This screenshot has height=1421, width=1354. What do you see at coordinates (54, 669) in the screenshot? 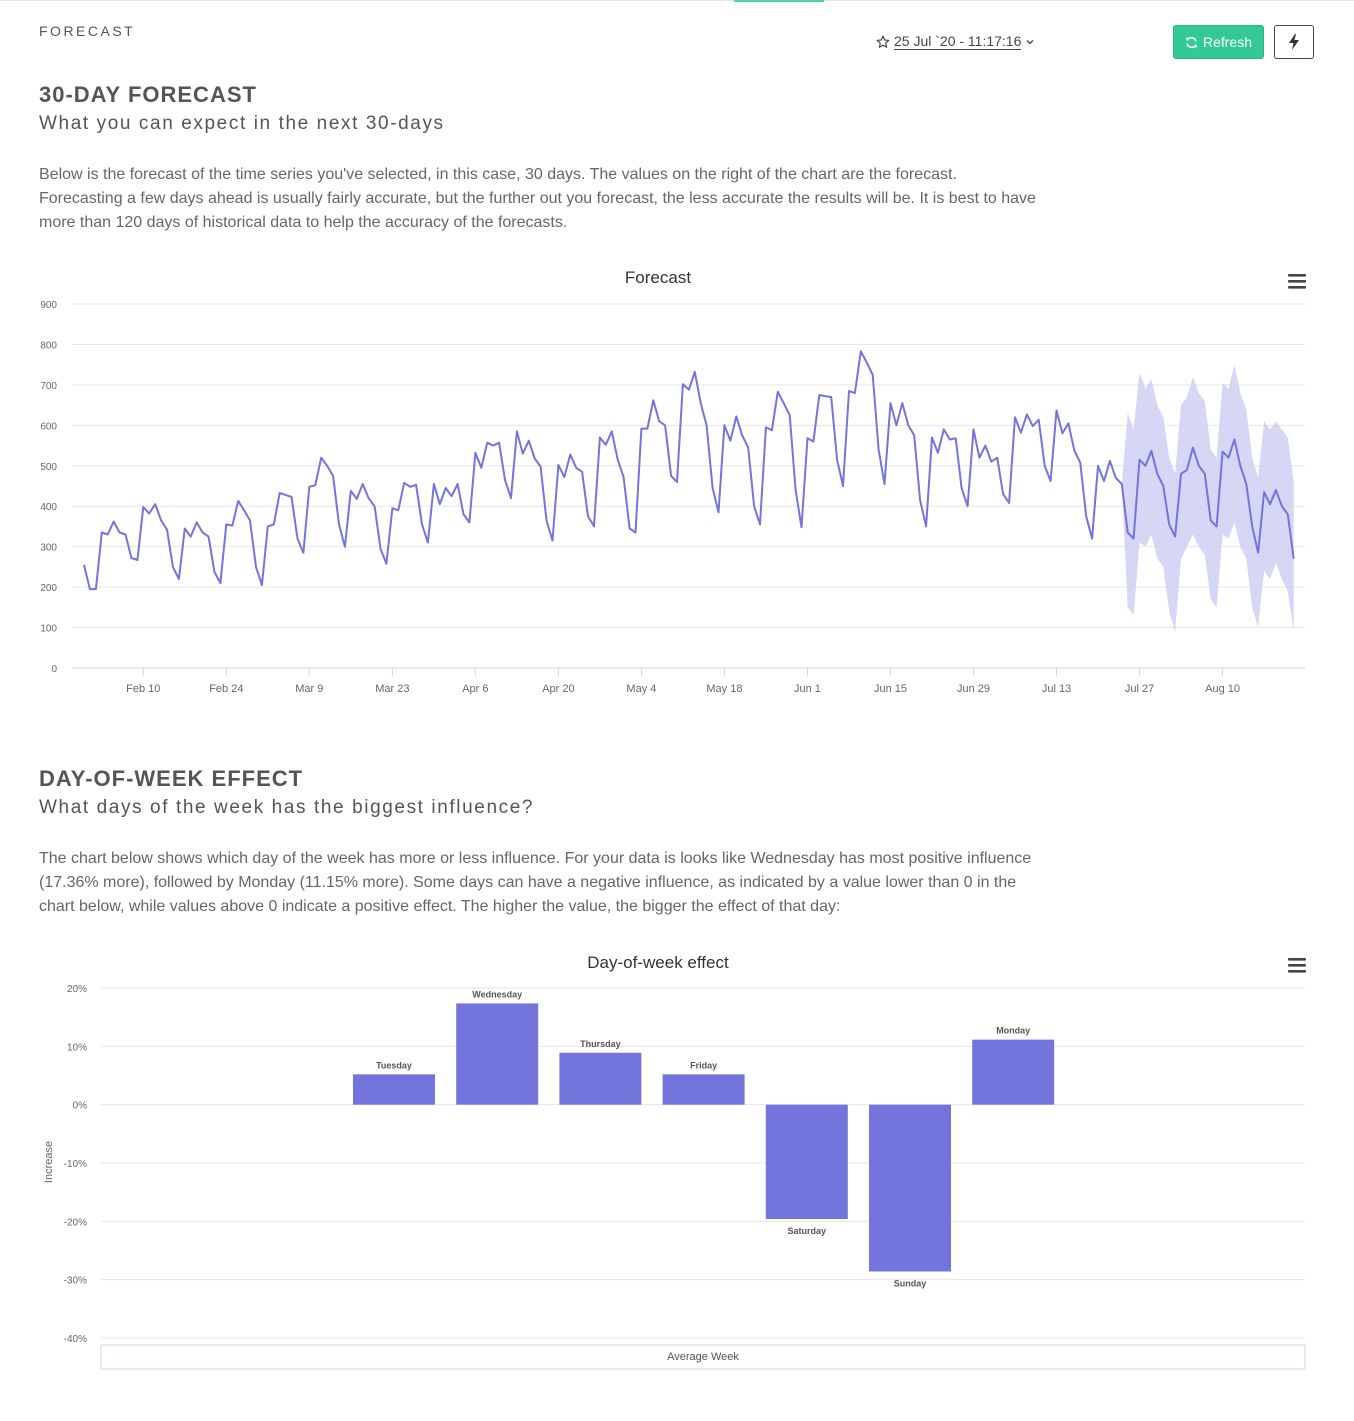
I see `forecast-y-tick-label: 0` at bounding box center [54, 669].